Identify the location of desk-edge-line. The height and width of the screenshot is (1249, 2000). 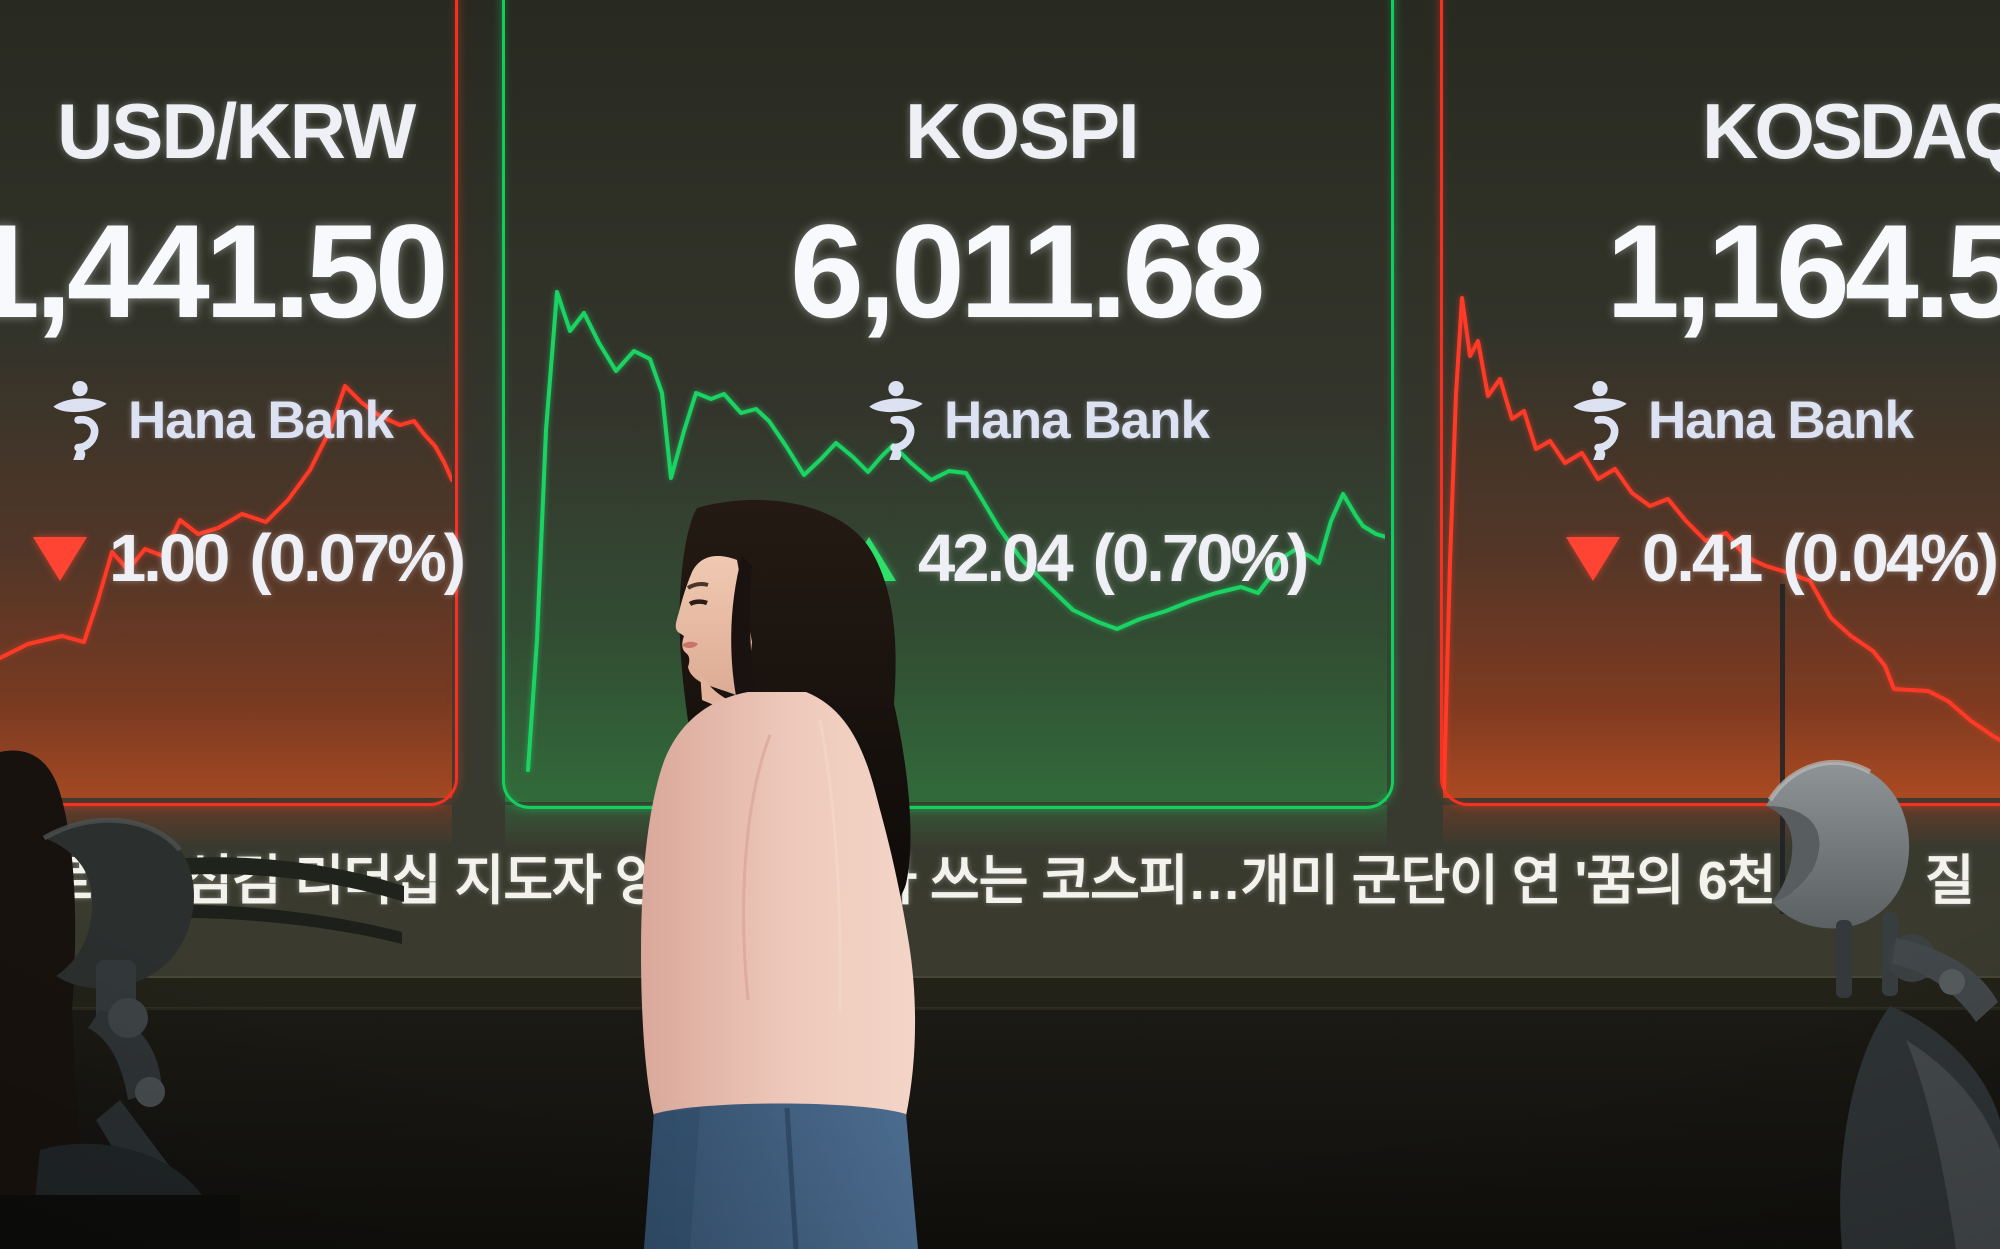
(1000, 1008).